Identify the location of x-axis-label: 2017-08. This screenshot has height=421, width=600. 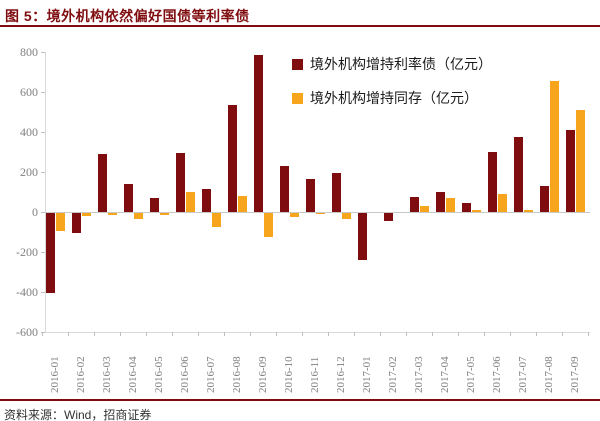
(549, 374).